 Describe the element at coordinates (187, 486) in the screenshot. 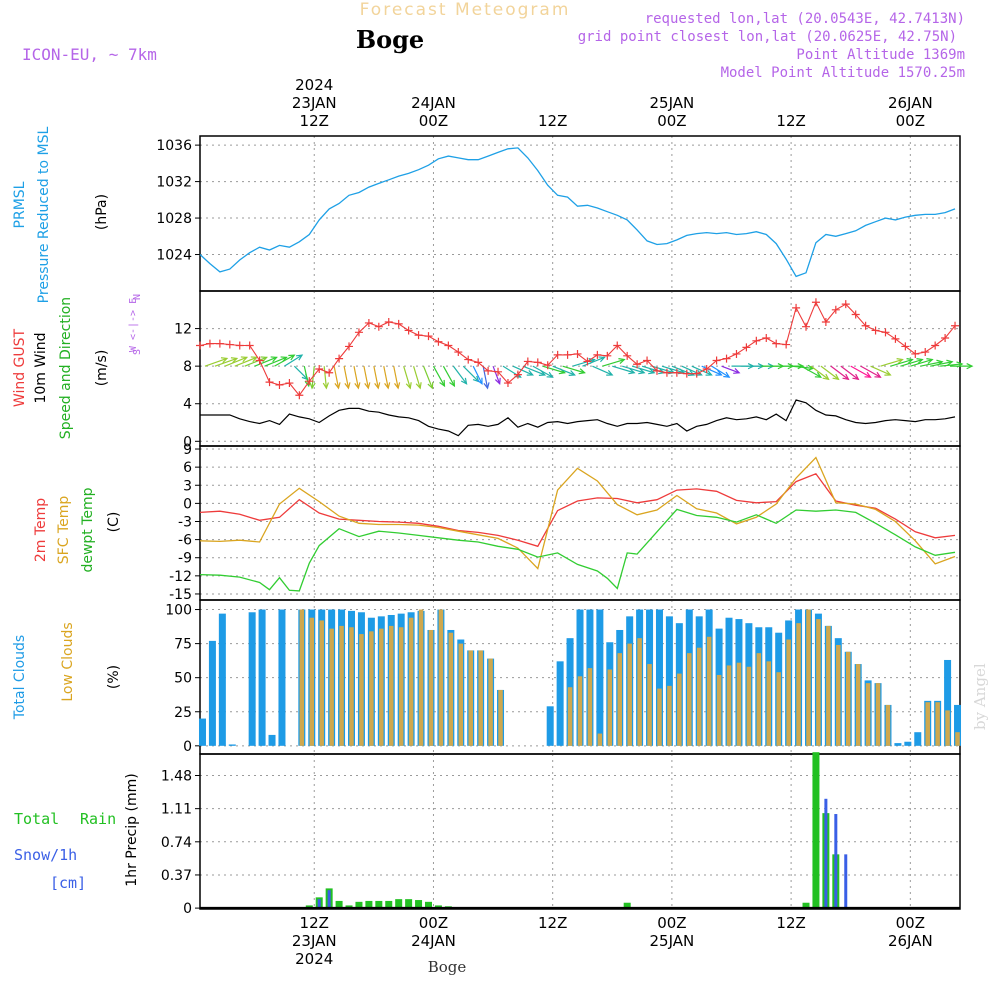

I see `temperature-ytick-label: 3` at that location.